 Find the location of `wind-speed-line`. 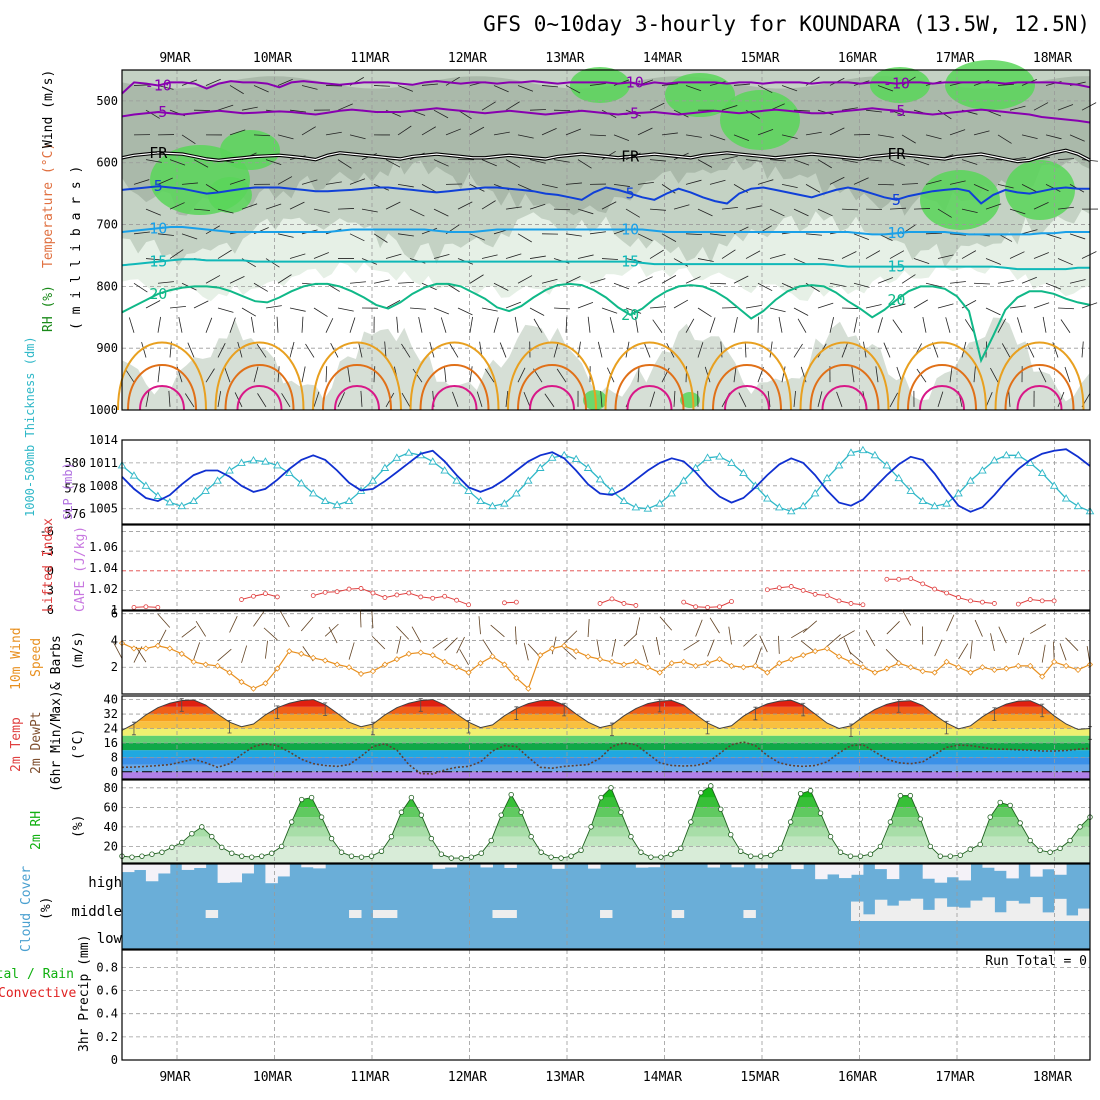

wind-speed-line is located at coordinates (606, 666).